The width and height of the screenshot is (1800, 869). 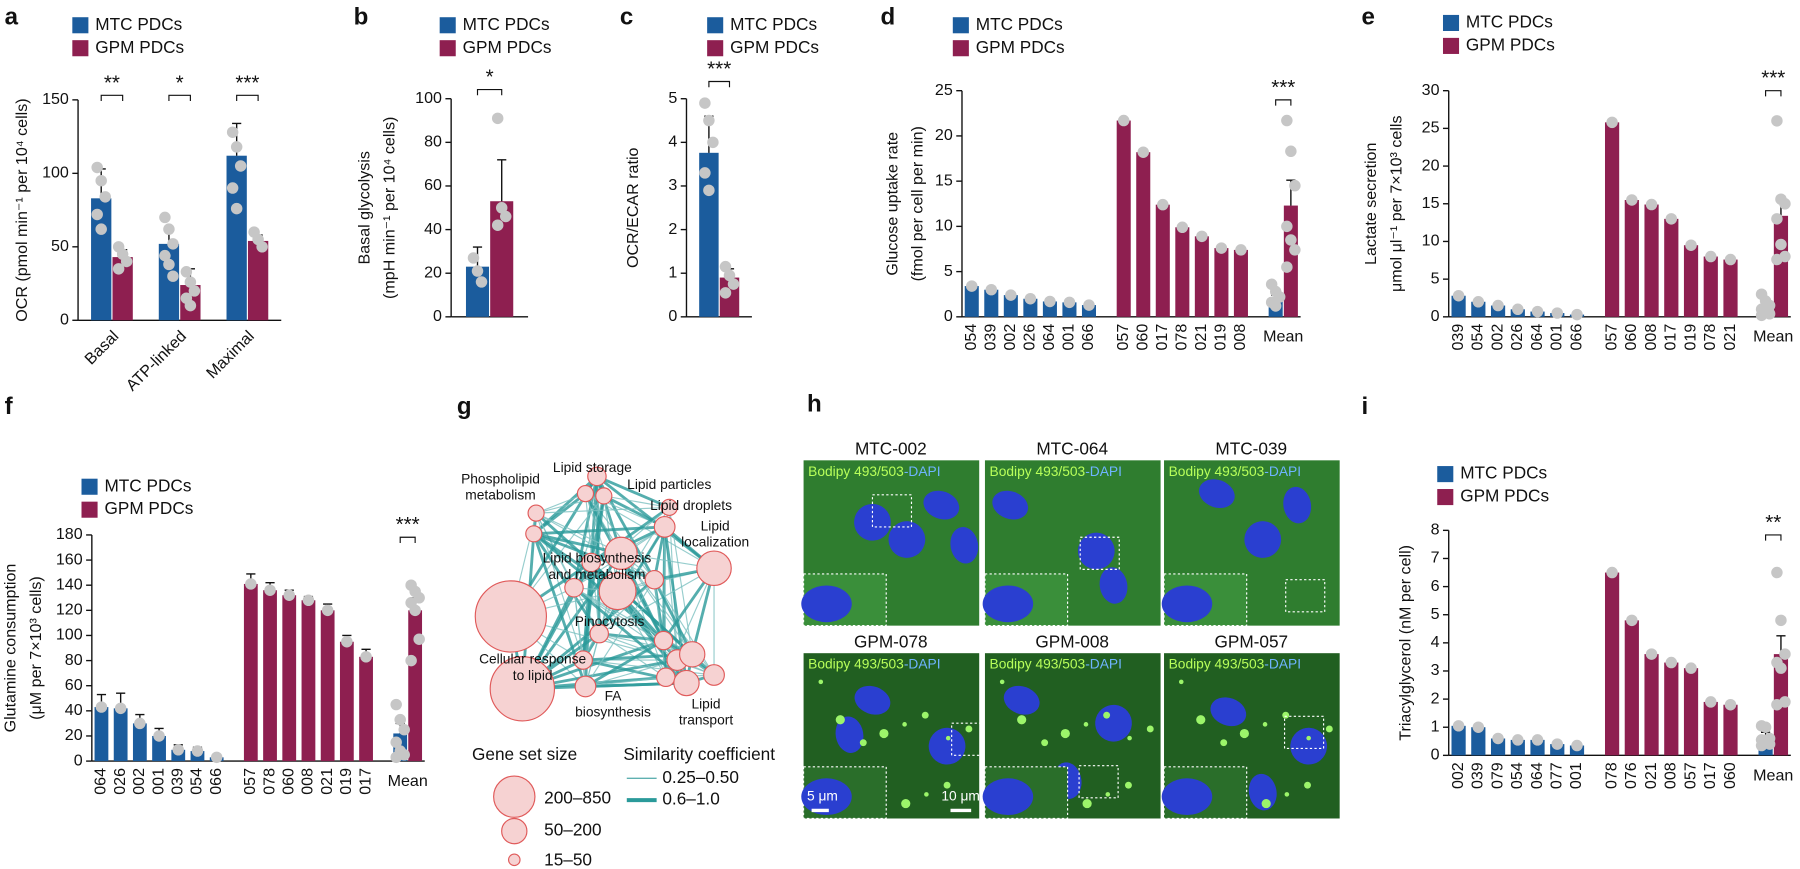 What do you see at coordinates (1217, 663) in the screenshot?
I see `stain-green: Bodipy 493/503` at bounding box center [1217, 663].